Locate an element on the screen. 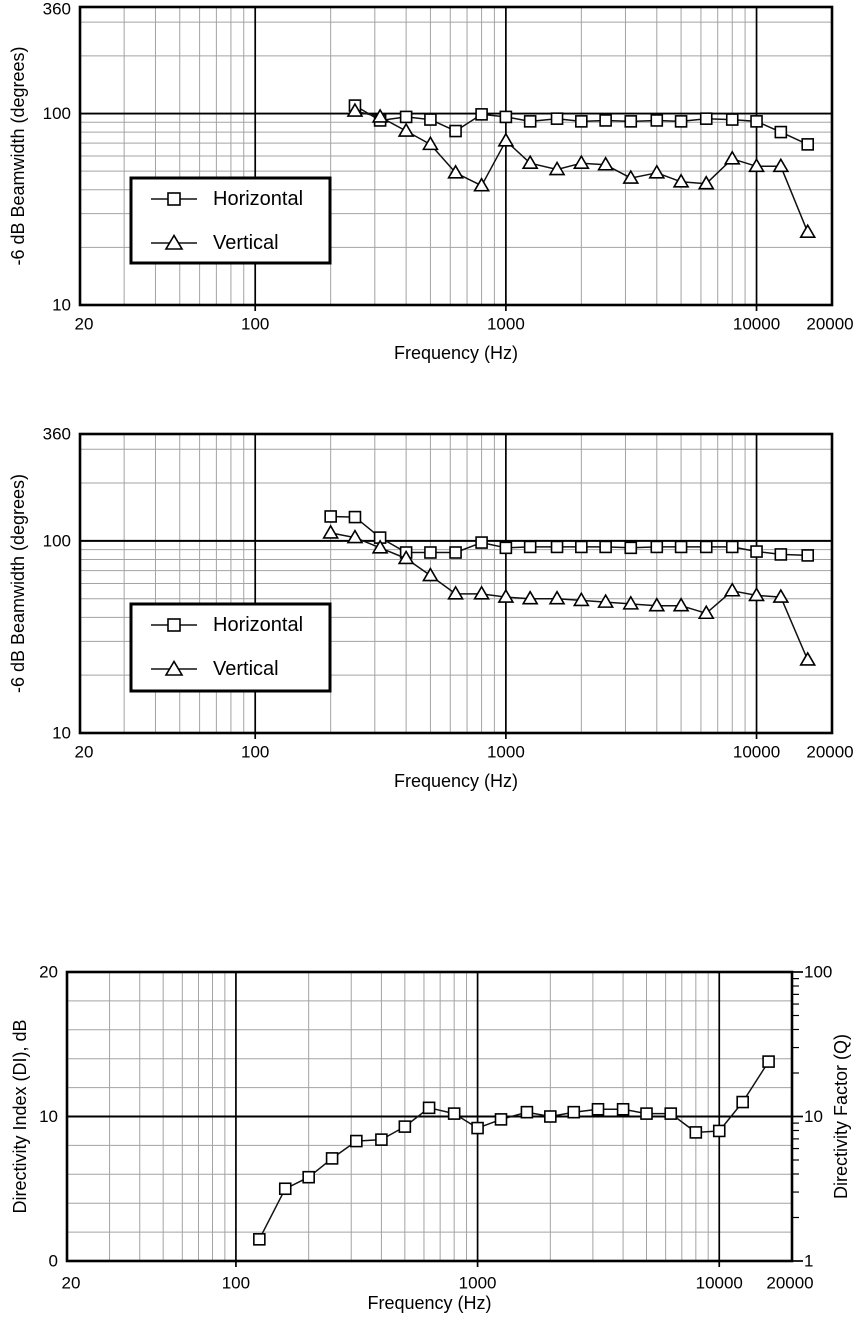  legend-border is located at coordinates (230, 220).